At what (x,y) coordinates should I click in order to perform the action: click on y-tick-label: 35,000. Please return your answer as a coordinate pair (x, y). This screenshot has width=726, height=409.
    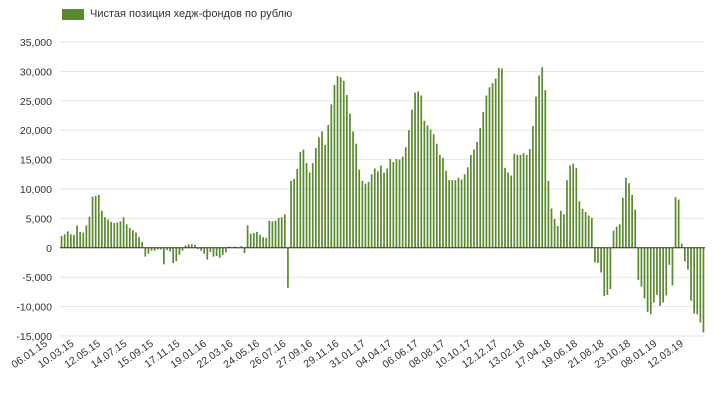
    Looking at the image, I should click on (36, 43).